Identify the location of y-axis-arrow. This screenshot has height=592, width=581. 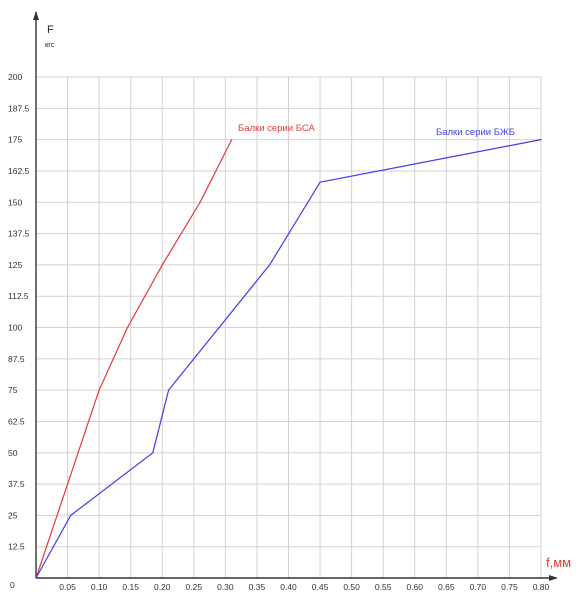
(36, 15).